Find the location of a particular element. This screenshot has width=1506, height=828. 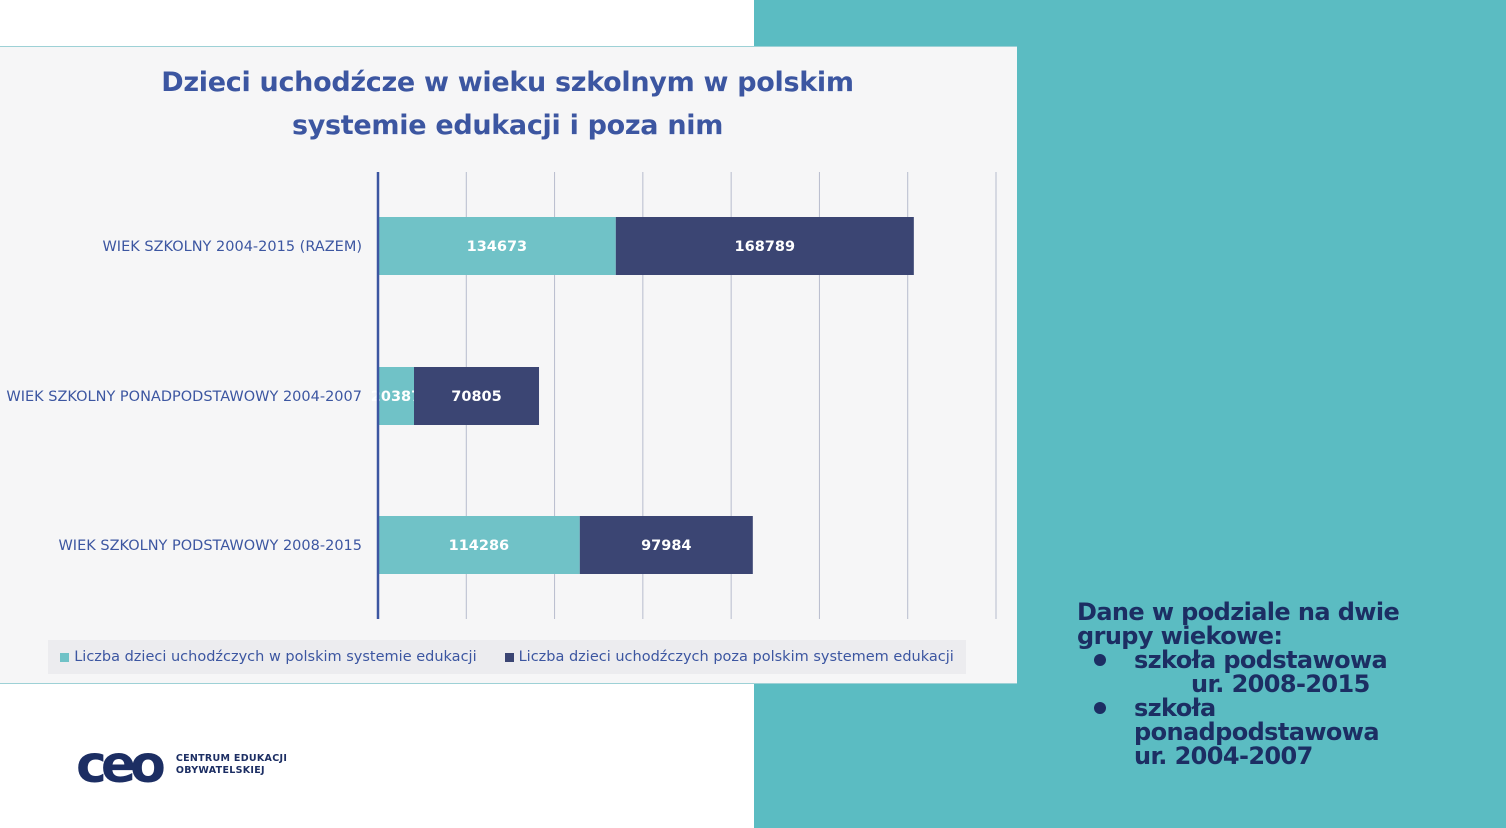

note-item-primary: szkoła podstawowa ur. 2008-2015 is located at coordinates (1267, 672).